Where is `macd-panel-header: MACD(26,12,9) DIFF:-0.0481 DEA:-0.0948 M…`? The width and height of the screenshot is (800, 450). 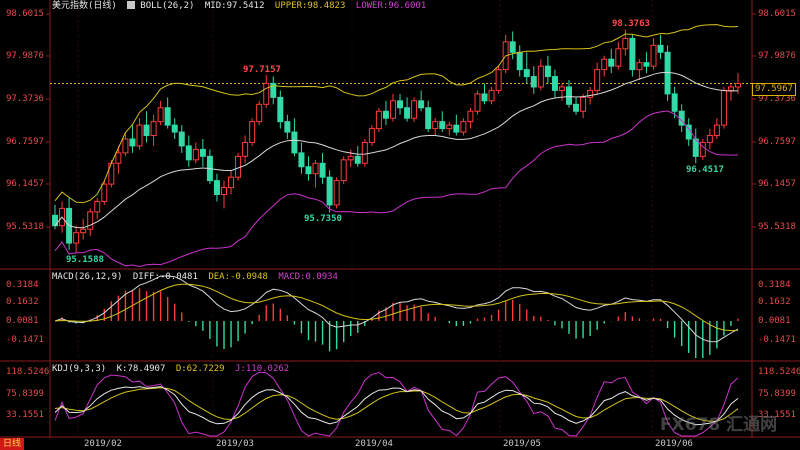
macd-panel-header: MACD(26,12,9) DIFF:-0.0481 DEA:-0.0948 M… is located at coordinates (197, 277).